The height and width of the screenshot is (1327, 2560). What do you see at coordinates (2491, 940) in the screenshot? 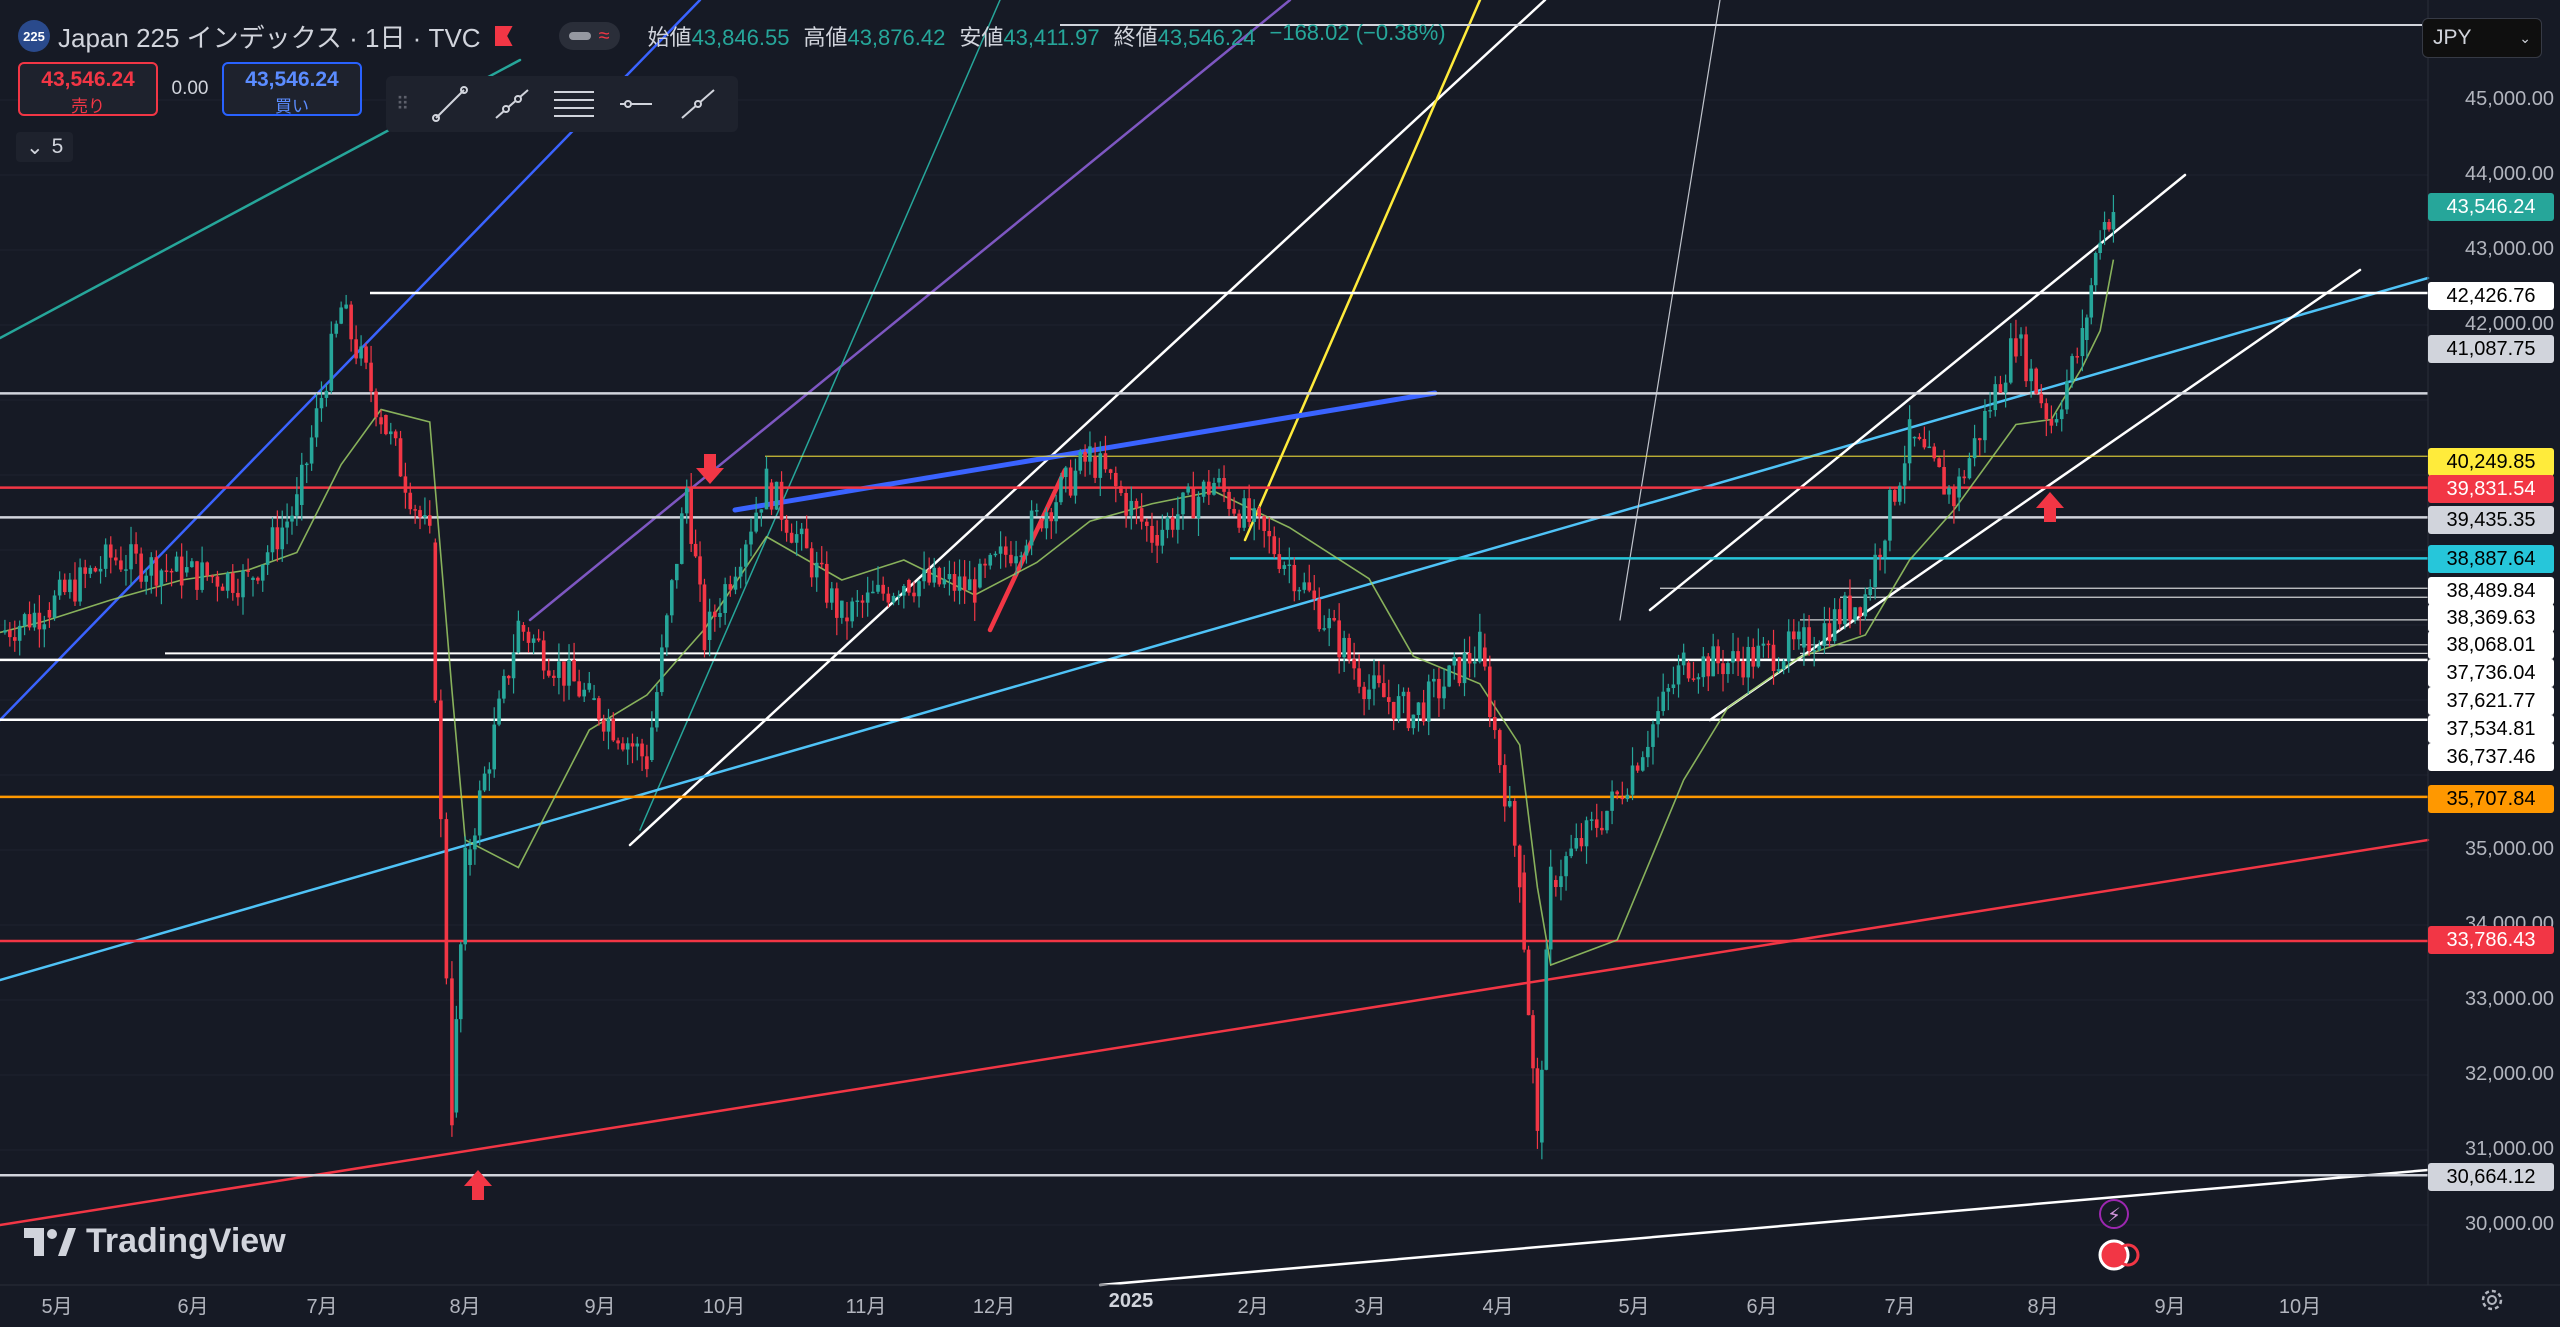
I see `price-level-tag: 33,786.43` at bounding box center [2491, 940].